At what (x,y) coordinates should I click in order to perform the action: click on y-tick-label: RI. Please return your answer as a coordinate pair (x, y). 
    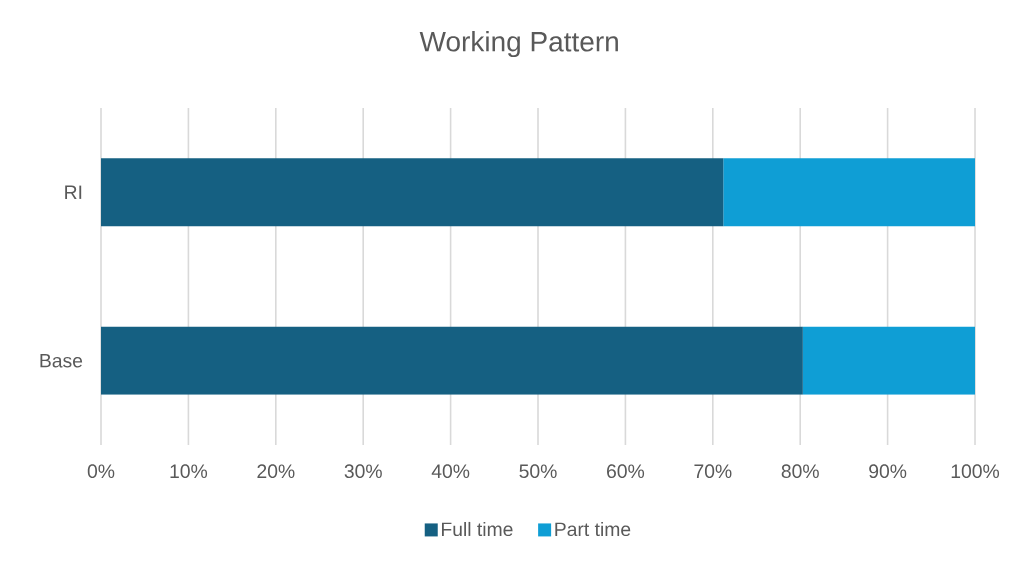
    Looking at the image, I should click on (73, 192).